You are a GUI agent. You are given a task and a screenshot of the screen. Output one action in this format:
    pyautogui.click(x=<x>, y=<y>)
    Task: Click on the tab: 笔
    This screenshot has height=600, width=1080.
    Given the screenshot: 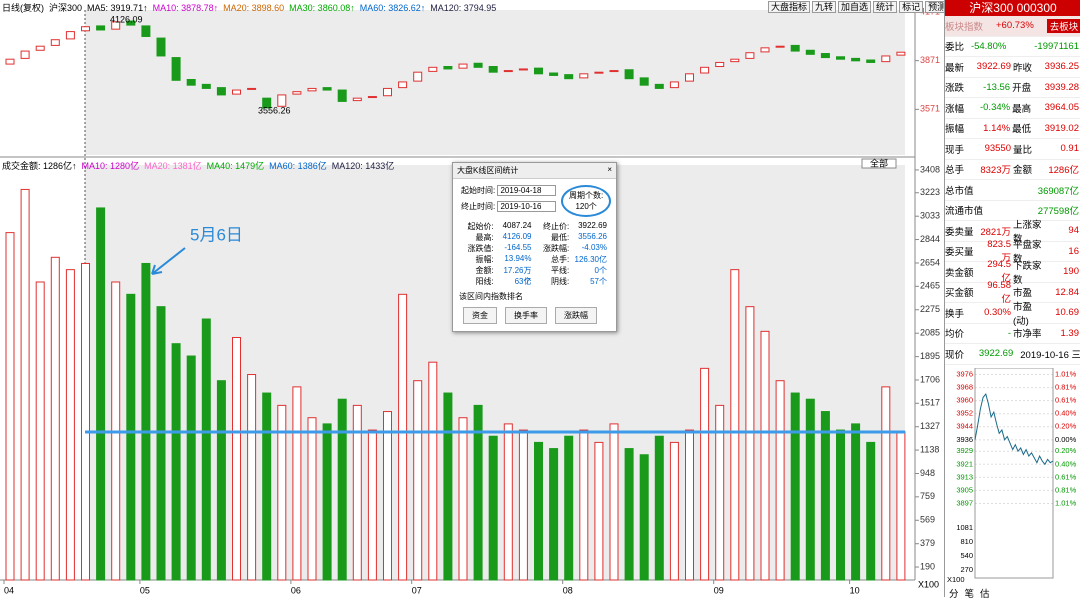 What is the action you would take?
    pyautogui.click(x=969, y=594)
    